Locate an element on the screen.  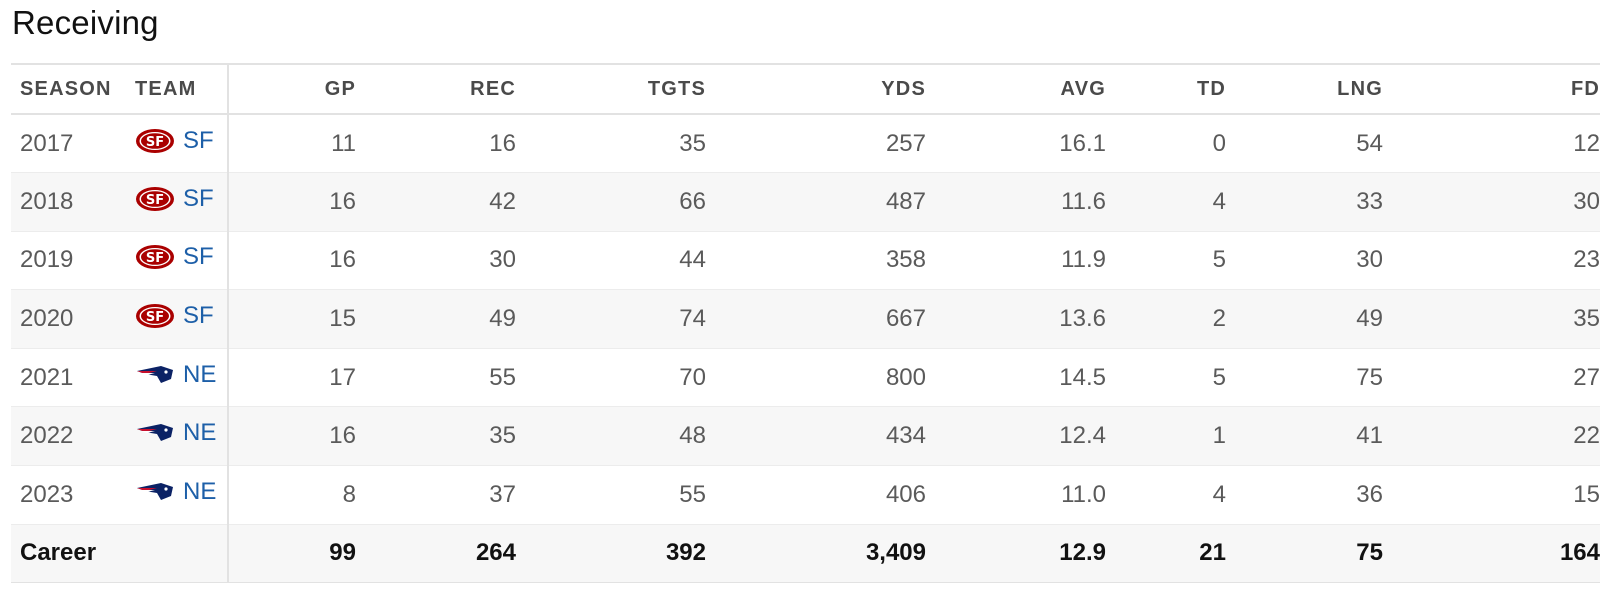
rec-cell: 35 is located at coordinates (436, 436).